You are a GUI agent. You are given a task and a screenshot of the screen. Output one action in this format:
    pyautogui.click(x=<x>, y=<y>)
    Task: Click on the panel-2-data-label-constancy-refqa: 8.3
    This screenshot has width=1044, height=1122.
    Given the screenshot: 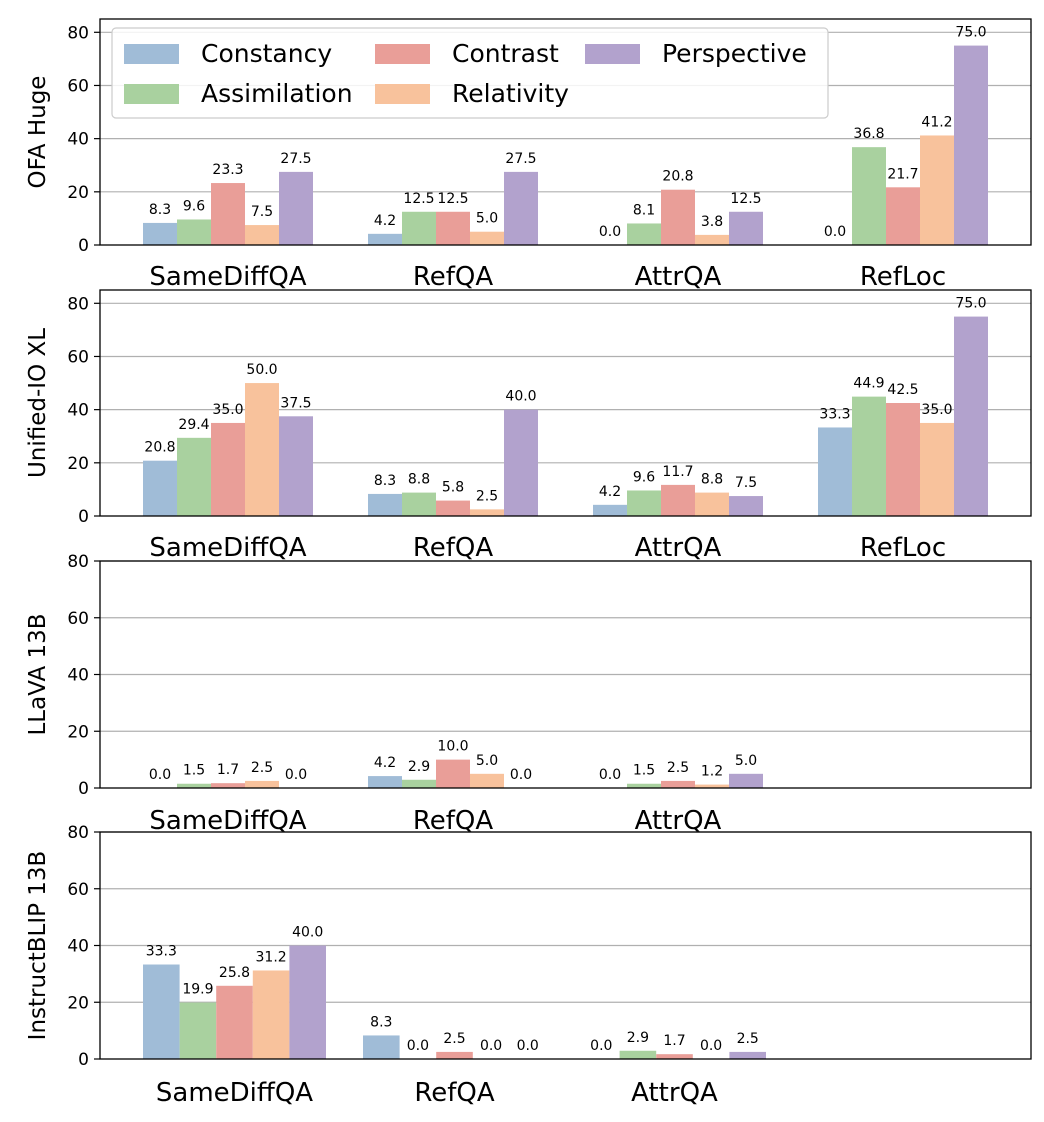 What is the action you would take?
    pyautogui.click(x=385, y=481)
    